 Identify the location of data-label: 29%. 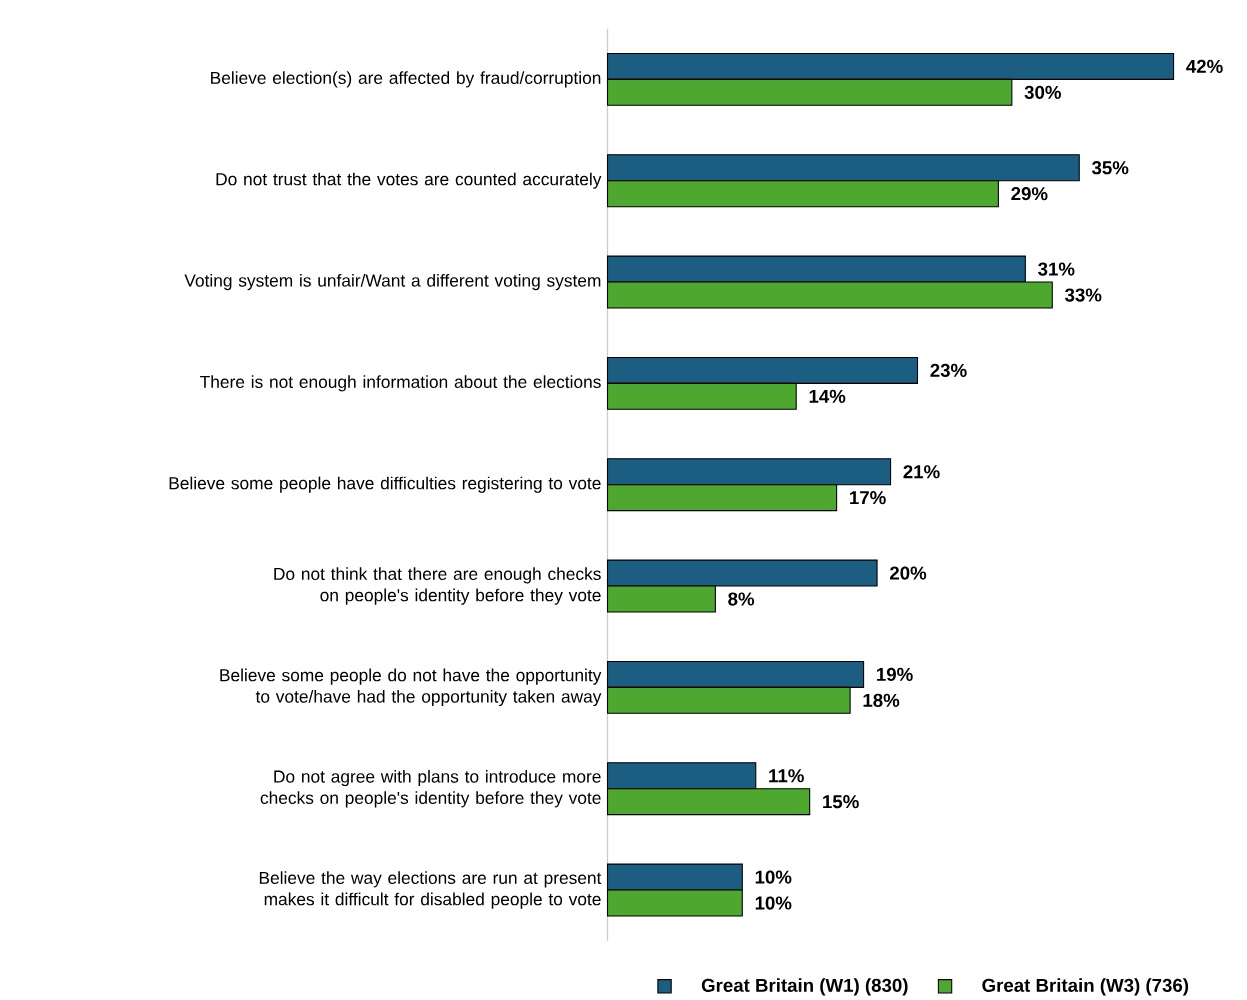
(1029, 194).